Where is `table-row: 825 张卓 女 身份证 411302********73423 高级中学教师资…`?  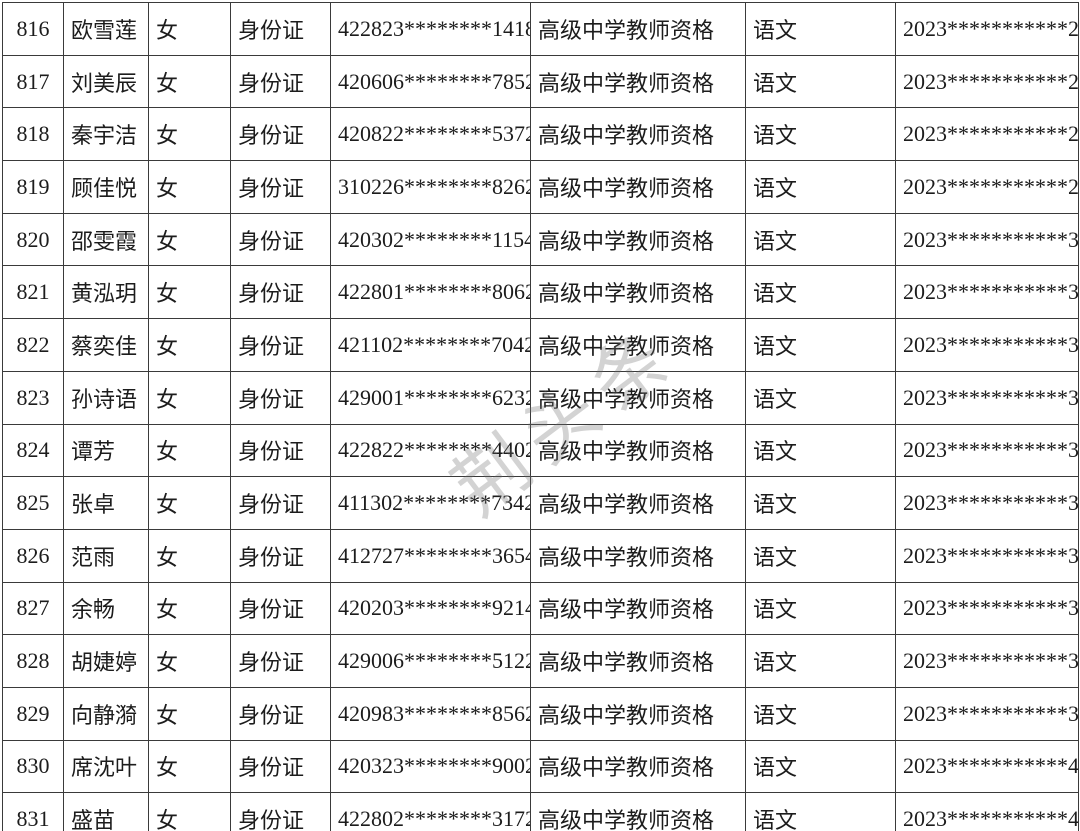 table-row: 825 张卓 女 身份证 411302********73423 高级中学教师资… is located at coordinates (540, 503).